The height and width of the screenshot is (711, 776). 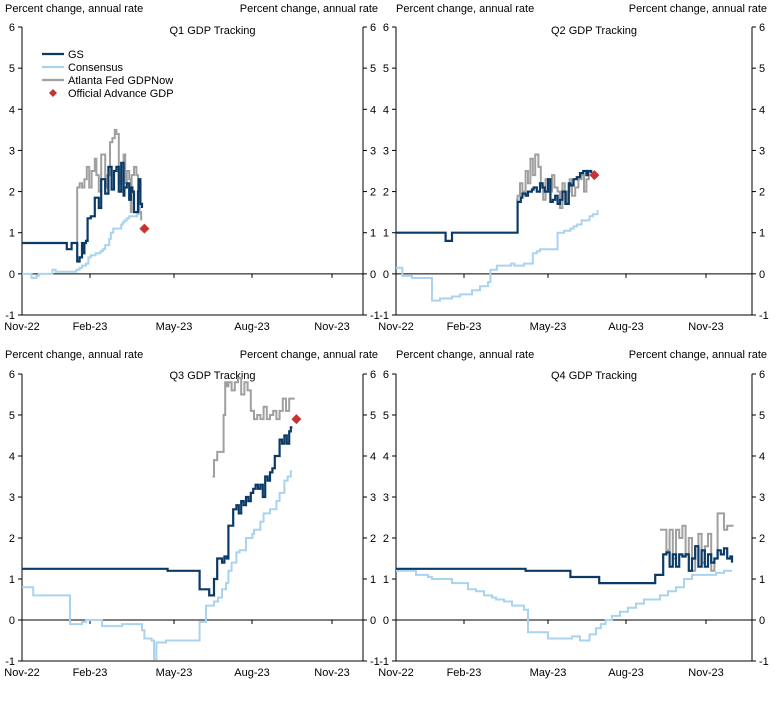 I want to click on chart-title: Q3 GDP Tracking, so click(x=213, y=376).